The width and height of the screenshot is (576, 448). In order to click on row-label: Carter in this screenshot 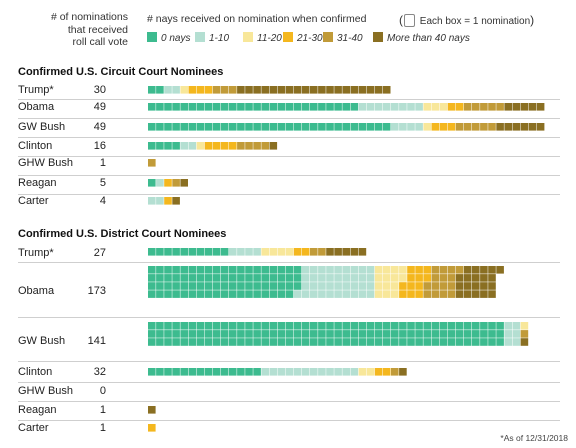, I will do `click(33, 201)`.